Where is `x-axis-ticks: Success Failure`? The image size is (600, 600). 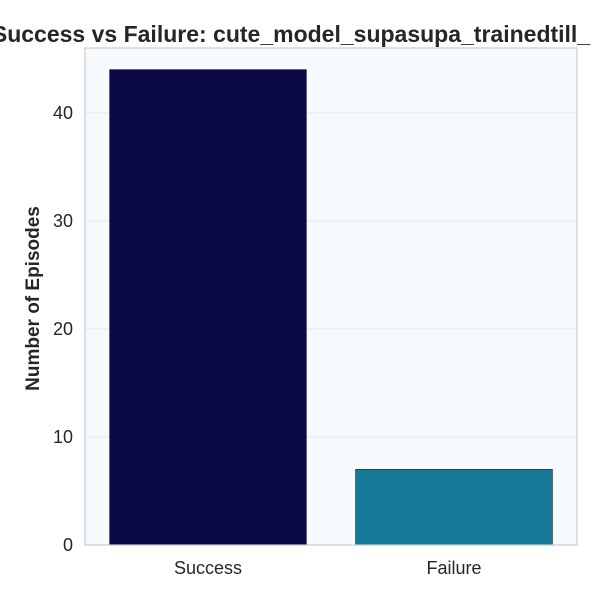
x-axis-ticks: Success Failure is located at coordinates (328, 568).